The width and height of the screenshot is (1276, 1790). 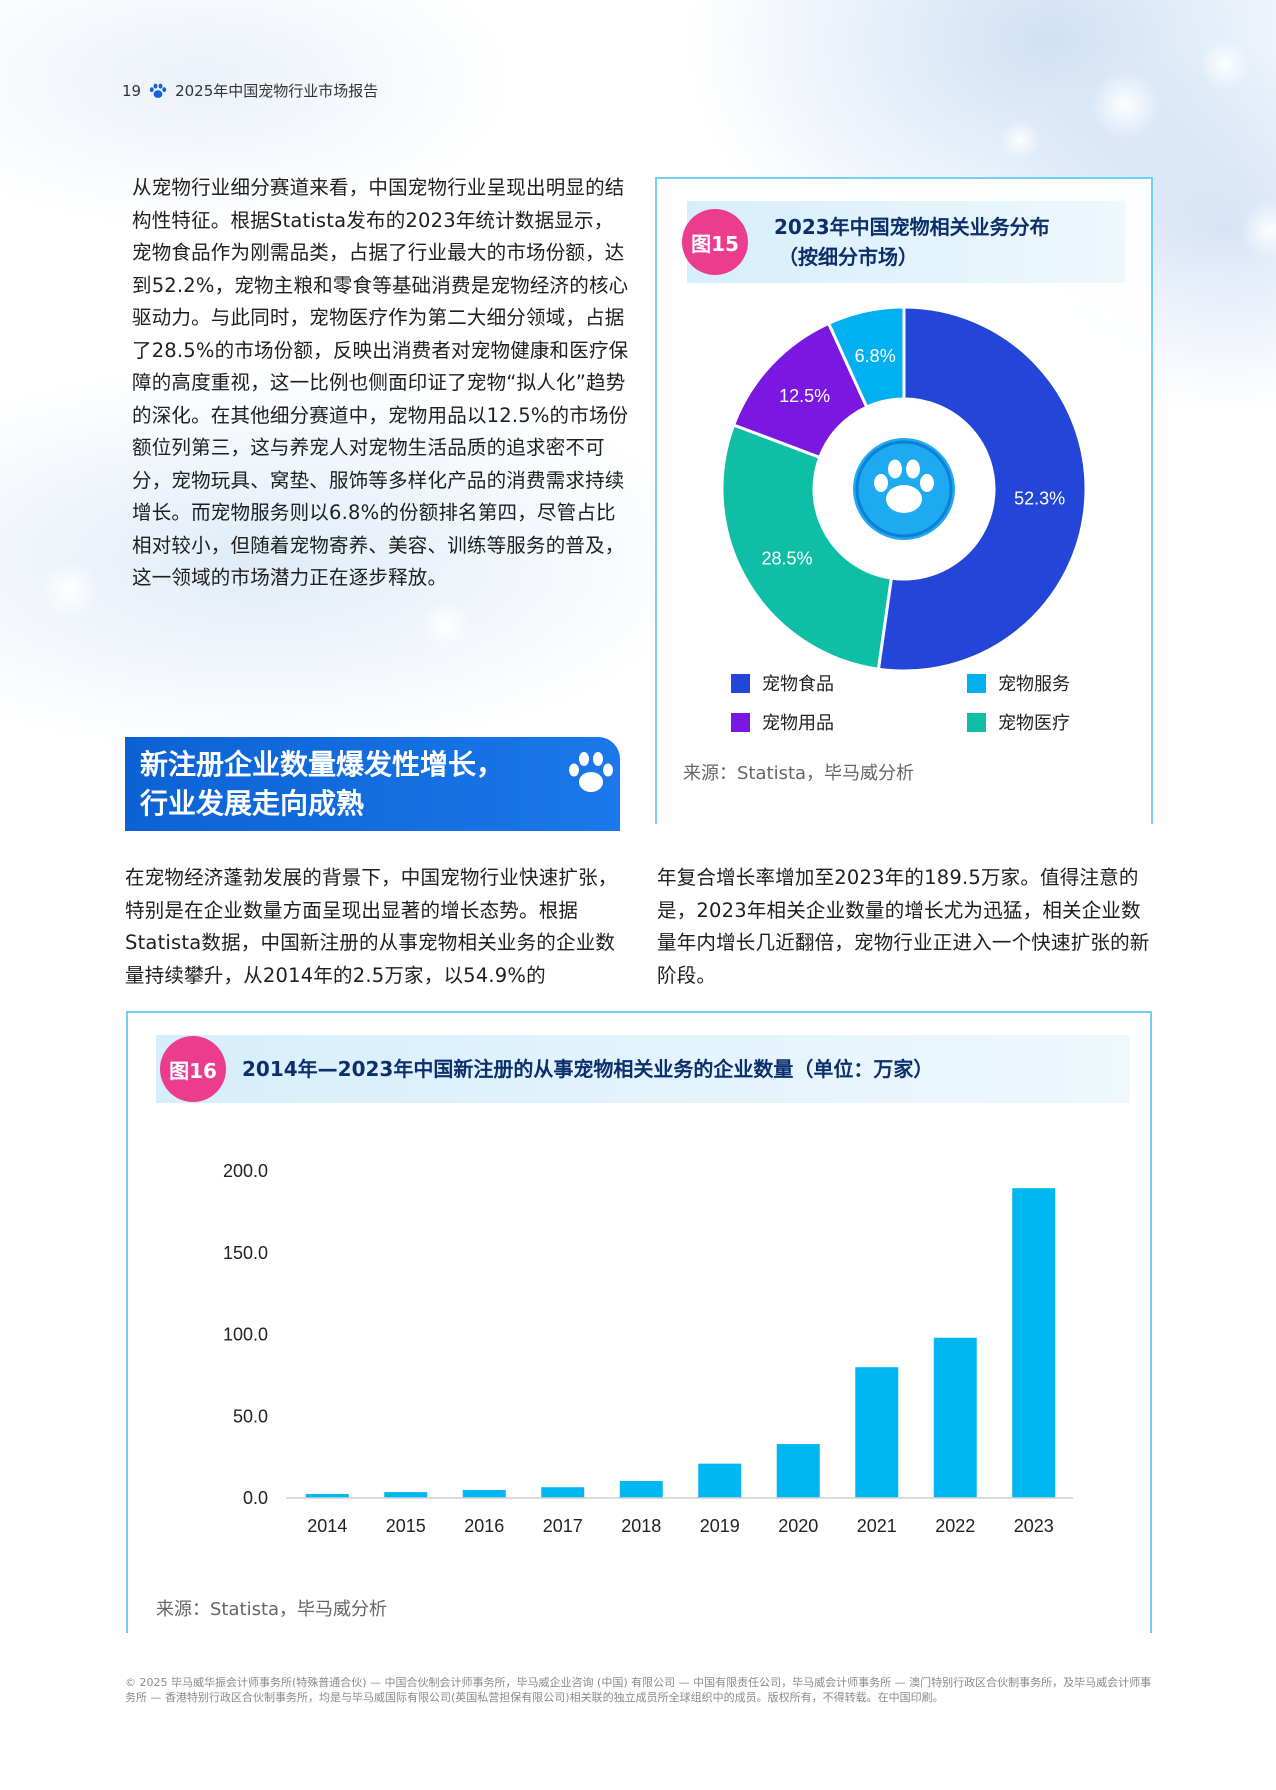 What do you see at coordinates (245, 1253) in the screenshot?
I see `y-tick-label: 150.0` at bounding box center [245, 1253].